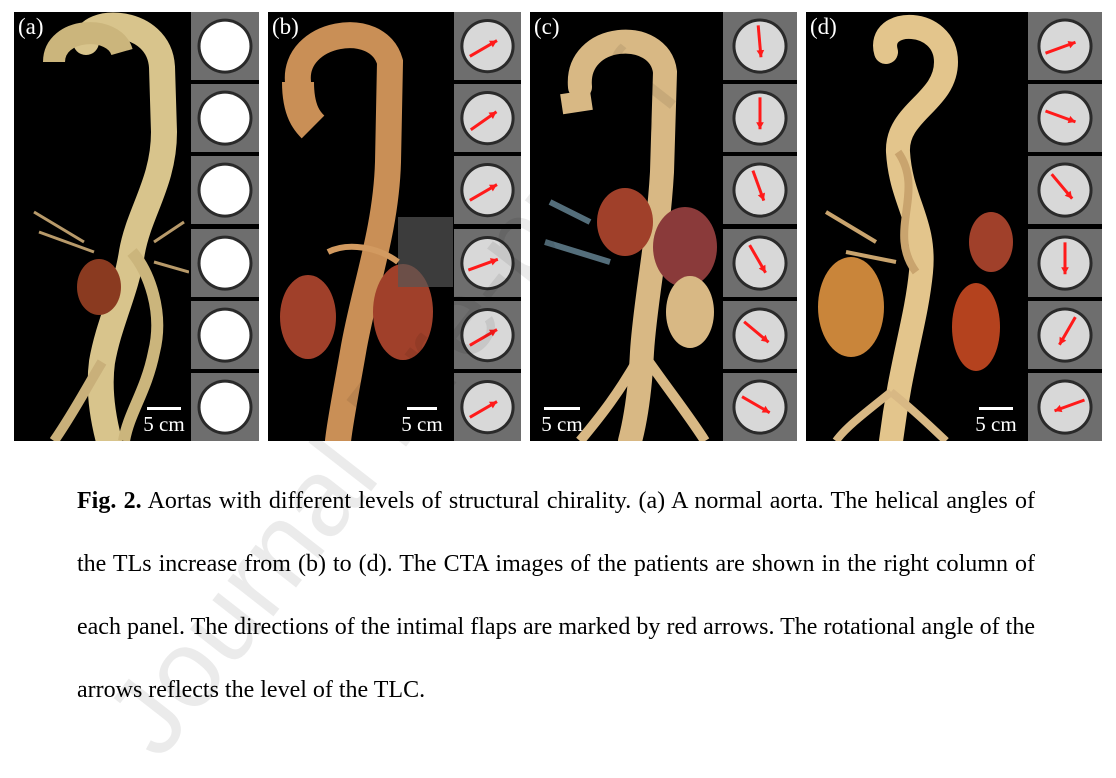 The height and width of the screenshot is (778, 1116). I want to click on panel-a: (a) 5 cm, so click(136, 226).